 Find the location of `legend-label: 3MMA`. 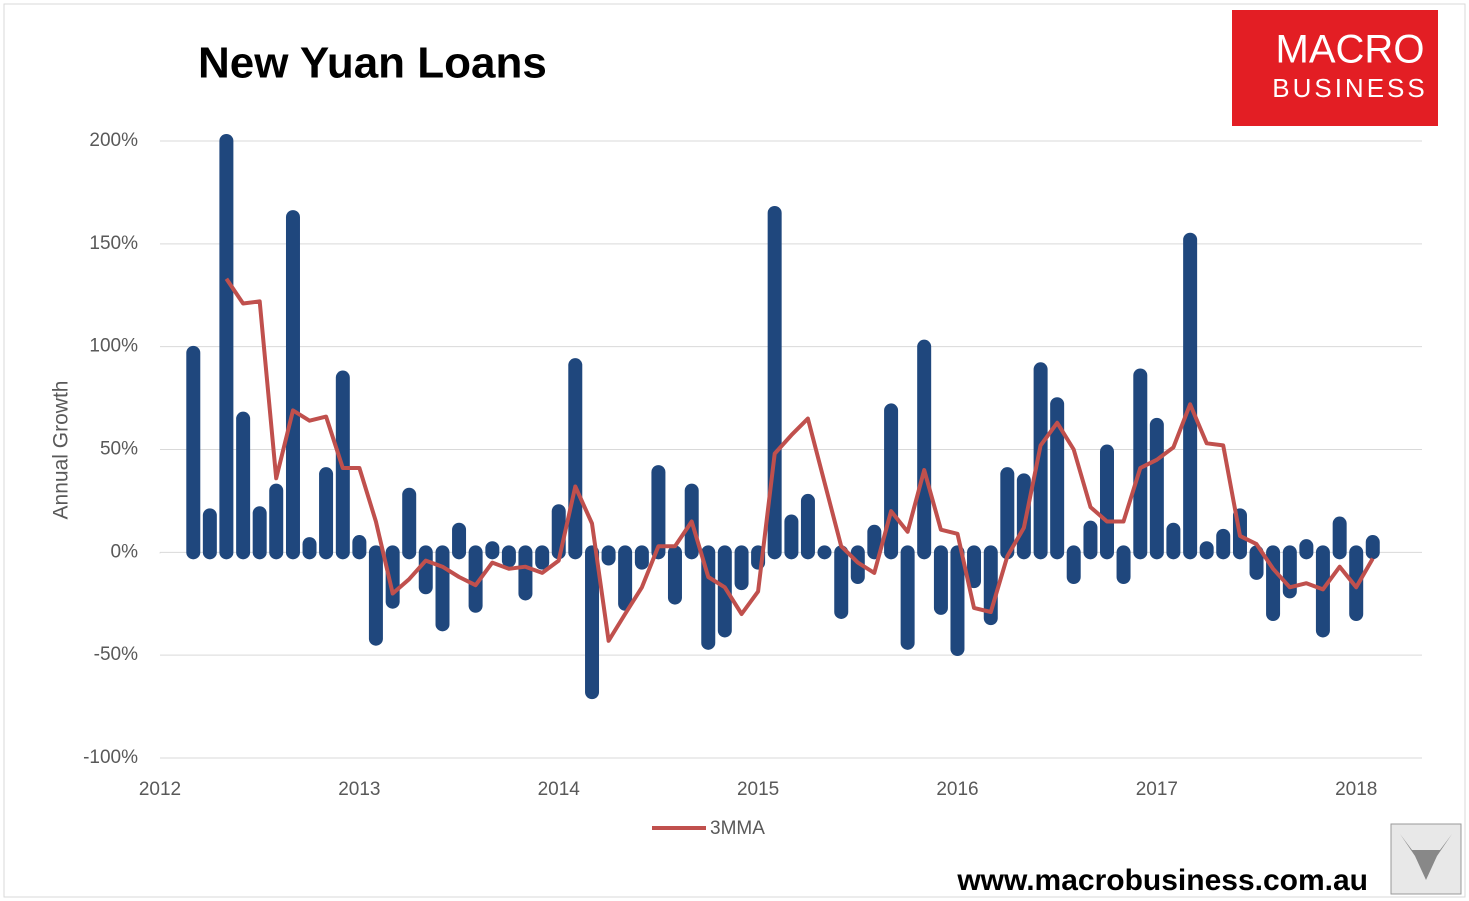

legend-label: 3MMA is located at coordinates (737, 828).